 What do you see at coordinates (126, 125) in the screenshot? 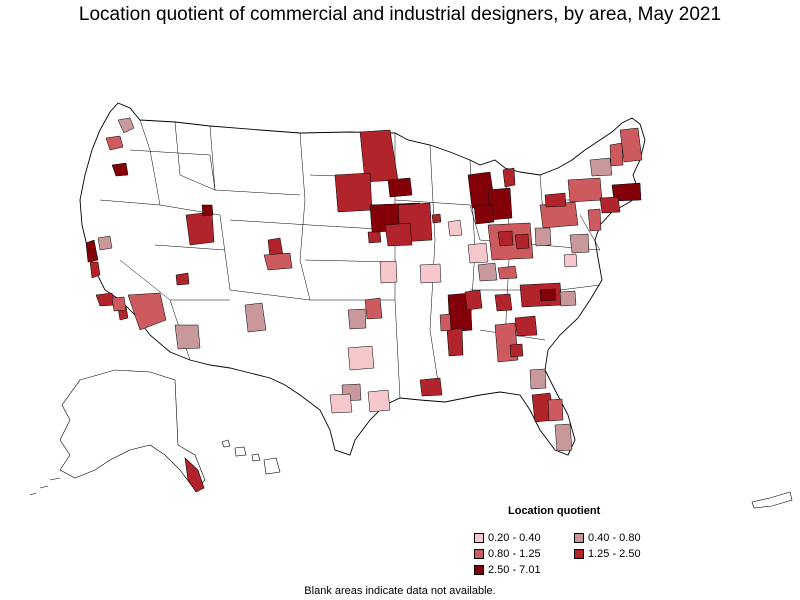
I see `area-seattle` at bounding box center [126, 125].